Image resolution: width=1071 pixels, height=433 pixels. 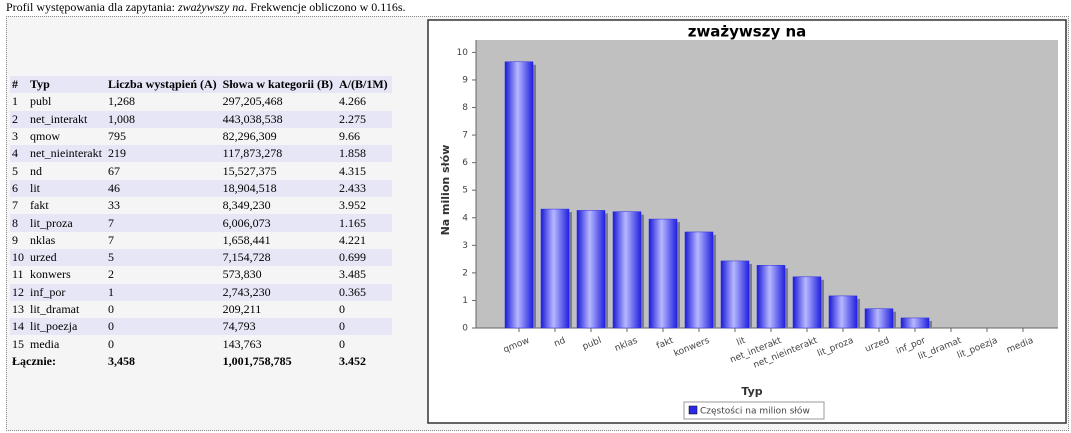 What do you see at coordinates (201, 327) in the screenshot?
I see `table-row: 14 lit_poezja 0 74,793 0` at bounding box center [201, 327].